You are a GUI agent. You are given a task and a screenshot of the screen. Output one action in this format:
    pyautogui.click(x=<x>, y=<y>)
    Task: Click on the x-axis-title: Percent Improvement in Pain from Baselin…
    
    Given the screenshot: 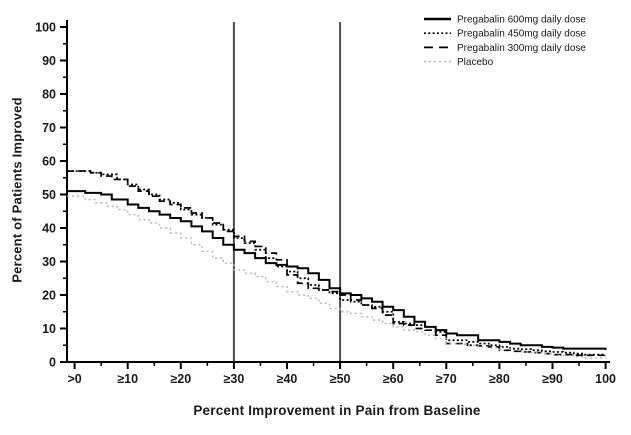 What is the action you would take?
    pyautogui.click(x=337, y=410)
    